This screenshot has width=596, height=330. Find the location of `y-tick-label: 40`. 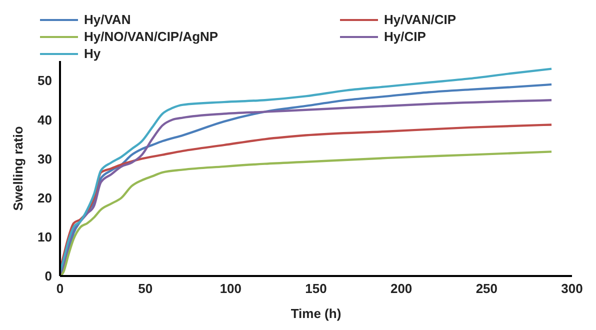

y-tick-label: 40 is located at coordinates (45, 120).